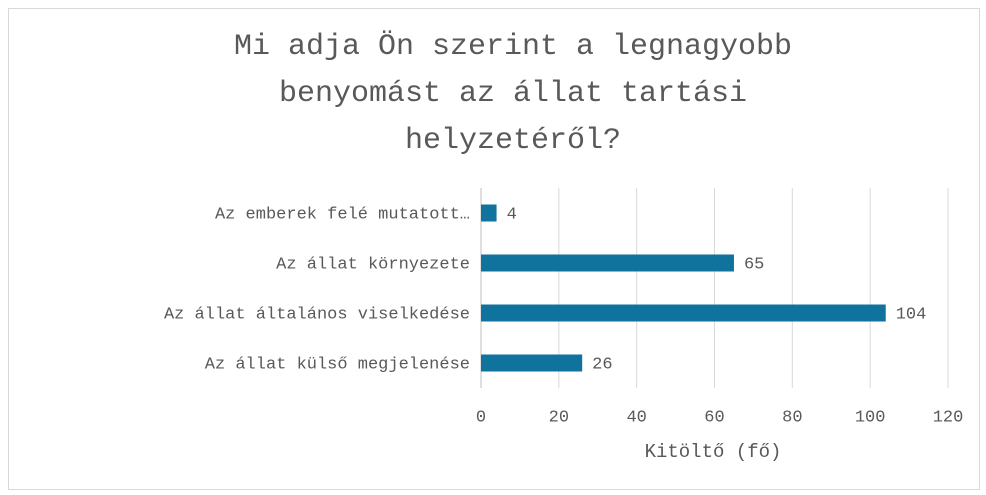 This screenshot has height=495, width=986. Describe the element at coordinates (754, 264) in the screenshot. I see `data-label: 65` at that location.